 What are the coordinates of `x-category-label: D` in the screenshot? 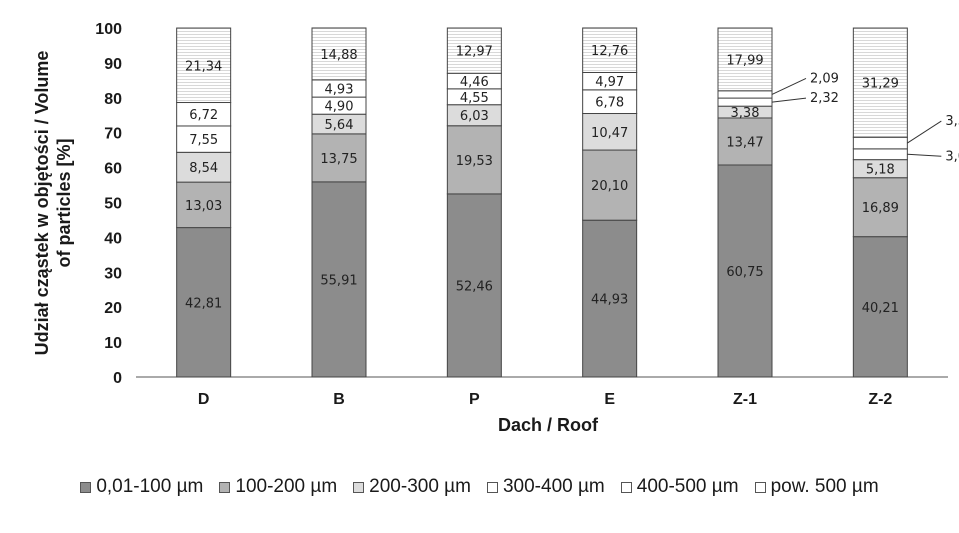 It's located at (204, 399).